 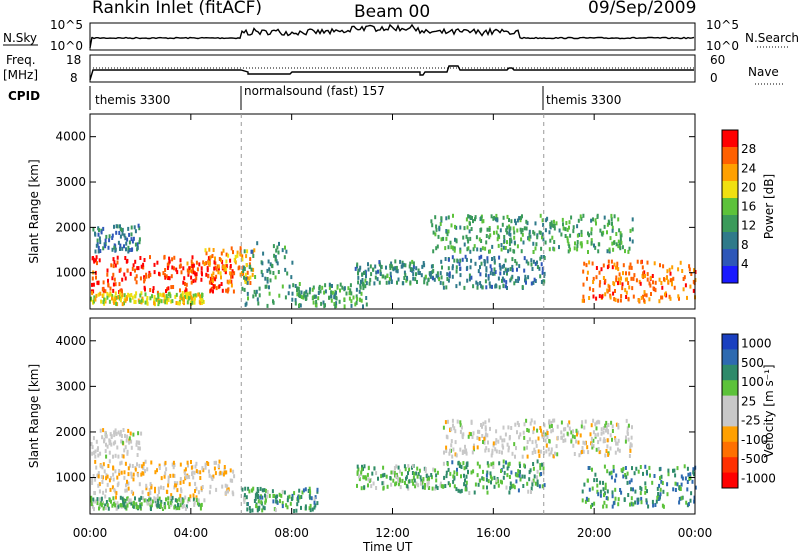 I want to click on nsearch-tick-top: 10^5, so click(x=722, y=25).